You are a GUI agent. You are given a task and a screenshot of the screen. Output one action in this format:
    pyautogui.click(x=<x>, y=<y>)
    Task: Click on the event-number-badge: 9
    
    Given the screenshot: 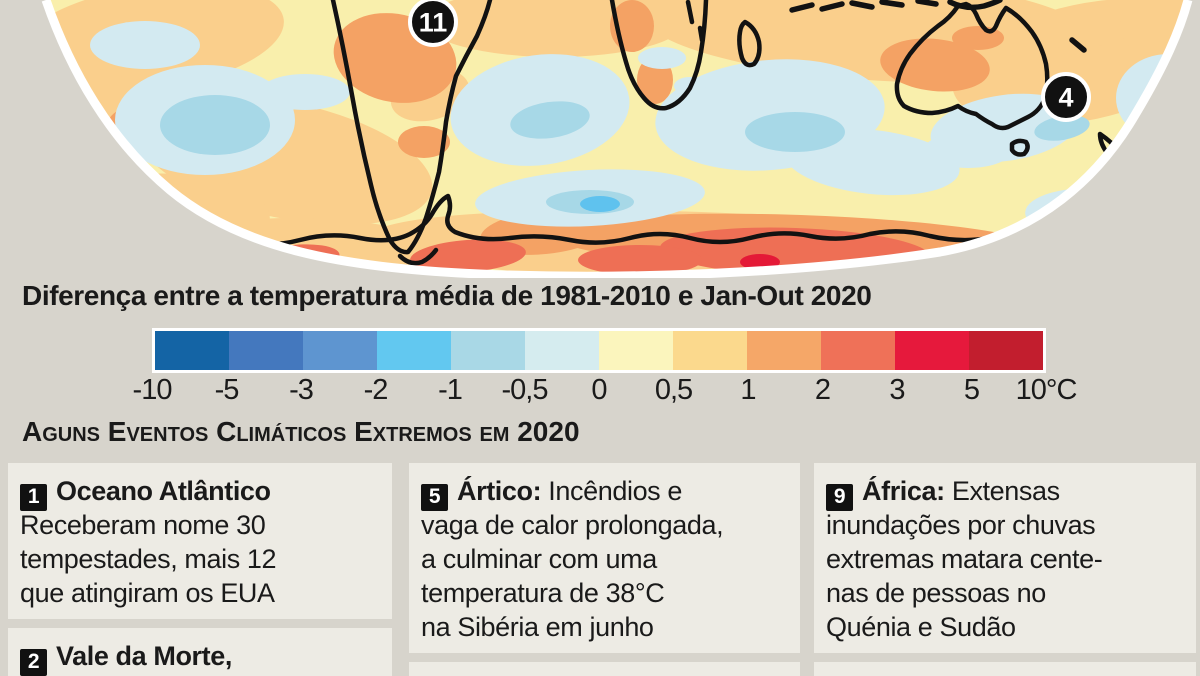 What is the action you would take?
    pyautogui.click(x=839, y=497)
    